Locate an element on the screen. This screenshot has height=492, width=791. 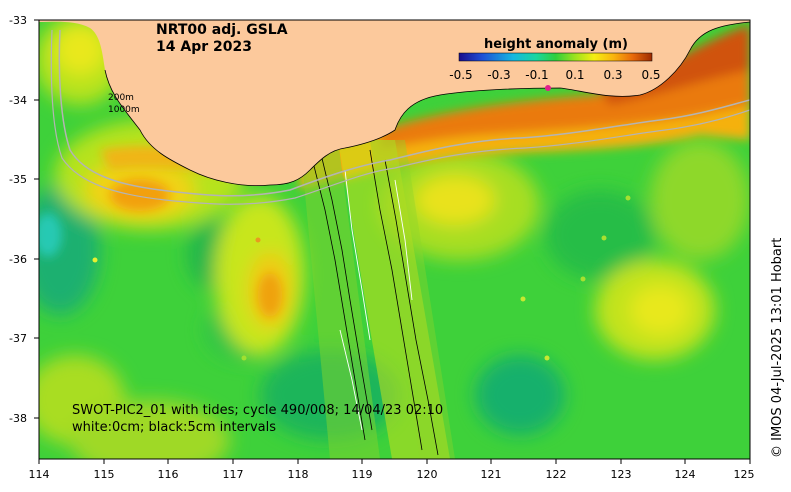
x-tick-label: 118 is located at coordinates (298, 474).